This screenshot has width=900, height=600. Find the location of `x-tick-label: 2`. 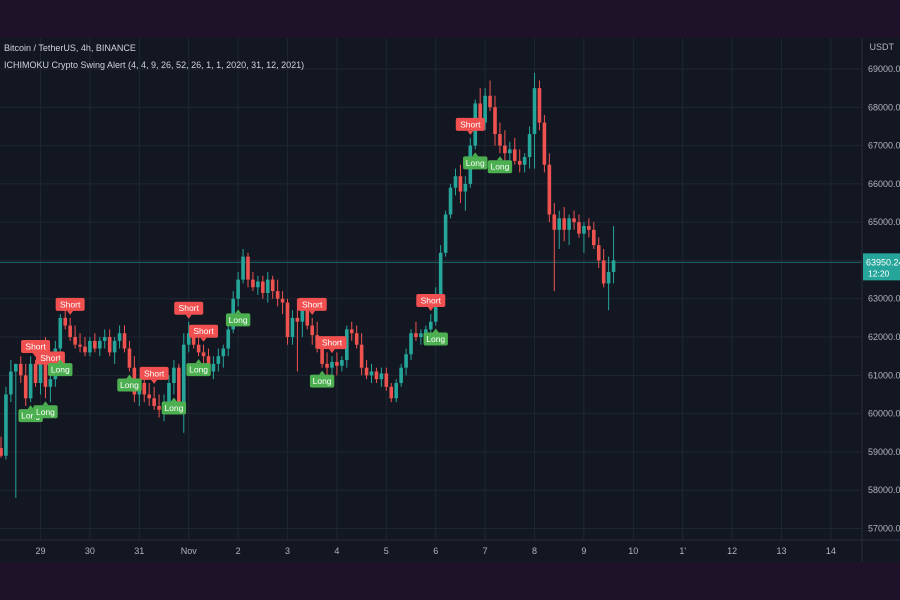

x-tick-label: 2 is located at coordinates (238, 551).